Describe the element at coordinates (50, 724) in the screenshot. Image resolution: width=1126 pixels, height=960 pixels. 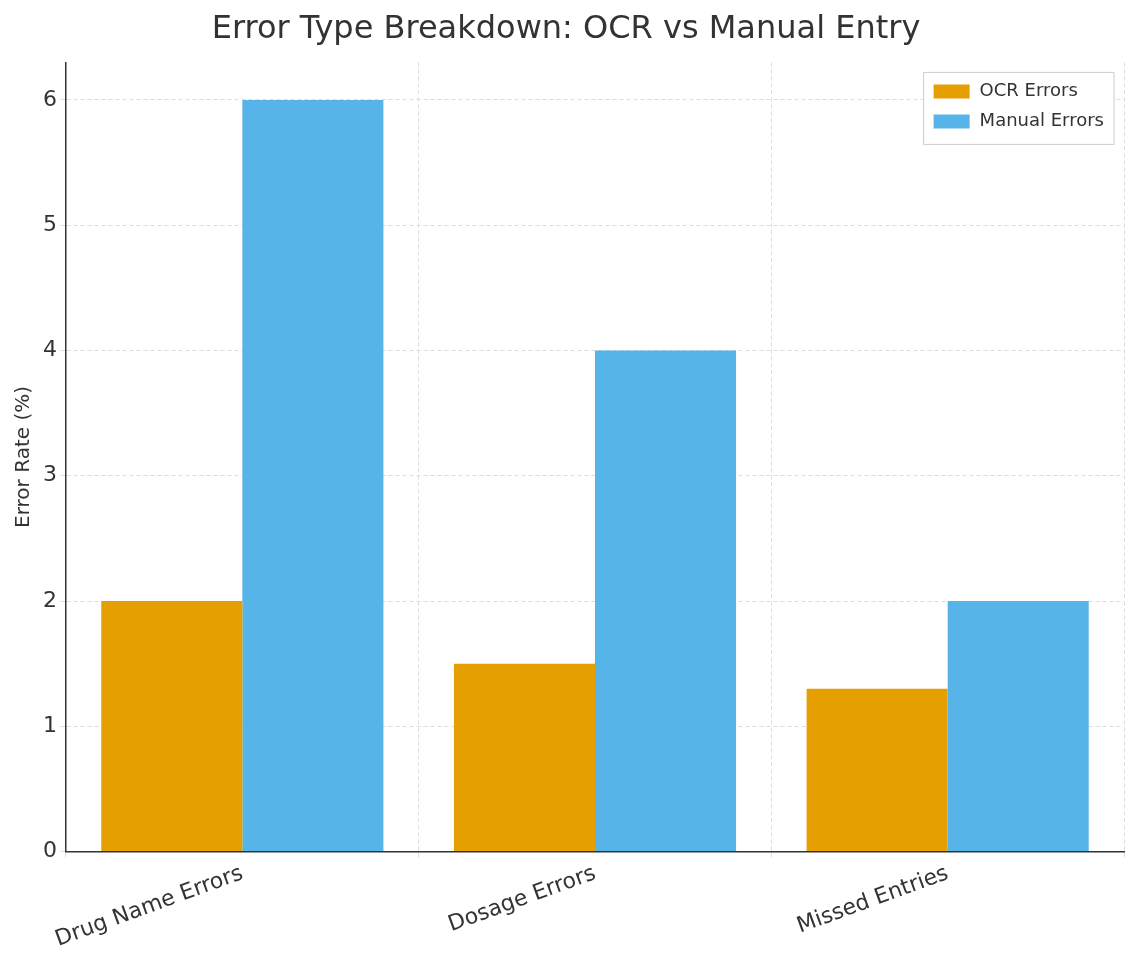
I see `y-tick-label: 1` at that location.